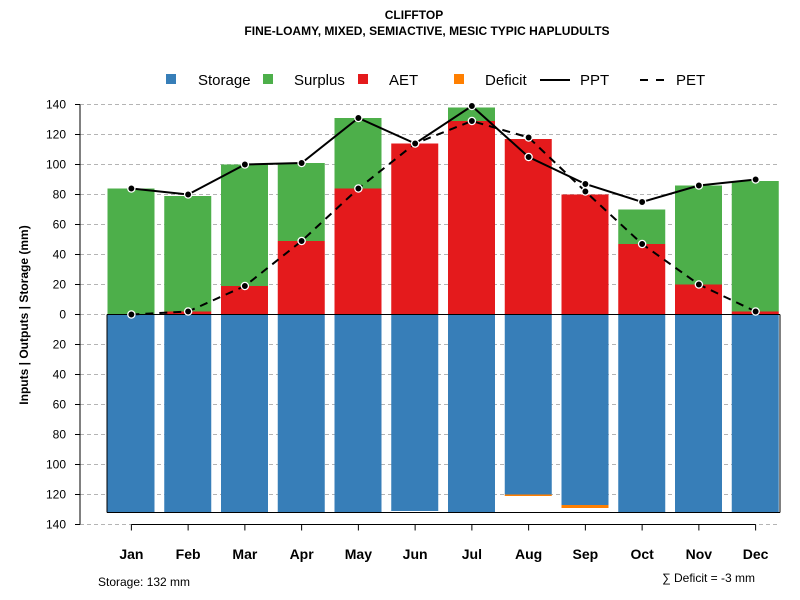 The image size is (800, 600). I want to click on legend-label-ppt: PPT, so click(594, 80).